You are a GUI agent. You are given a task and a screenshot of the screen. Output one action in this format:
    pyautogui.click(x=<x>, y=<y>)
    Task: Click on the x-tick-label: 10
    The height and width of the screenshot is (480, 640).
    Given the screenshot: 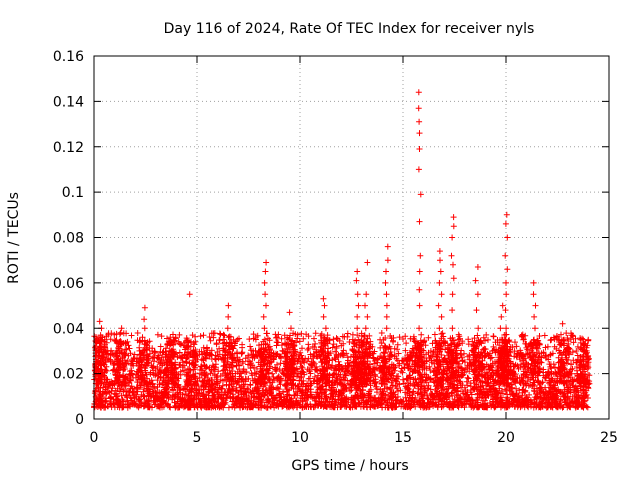 What is the action you would take?
    pyautogui.click(x=300, y=438)
    